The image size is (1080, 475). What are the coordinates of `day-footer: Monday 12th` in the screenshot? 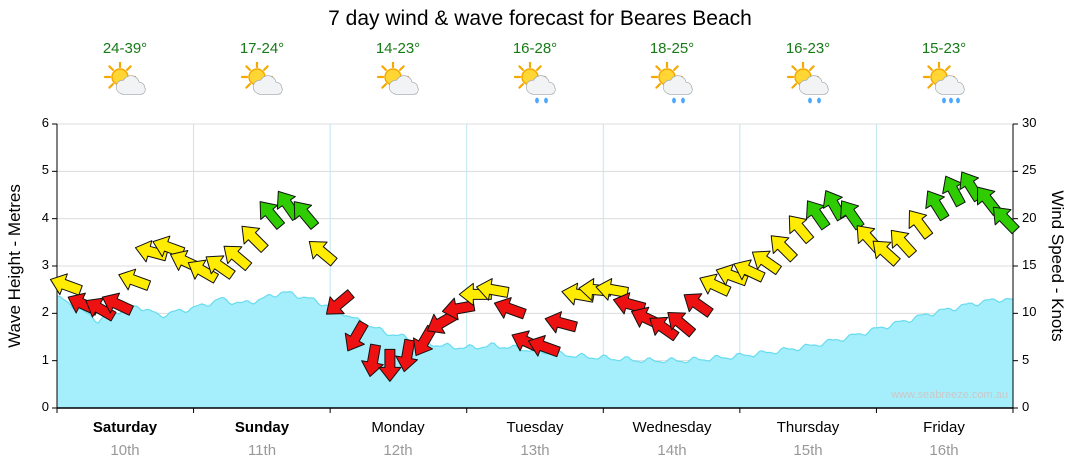 It's located at (398, 439).